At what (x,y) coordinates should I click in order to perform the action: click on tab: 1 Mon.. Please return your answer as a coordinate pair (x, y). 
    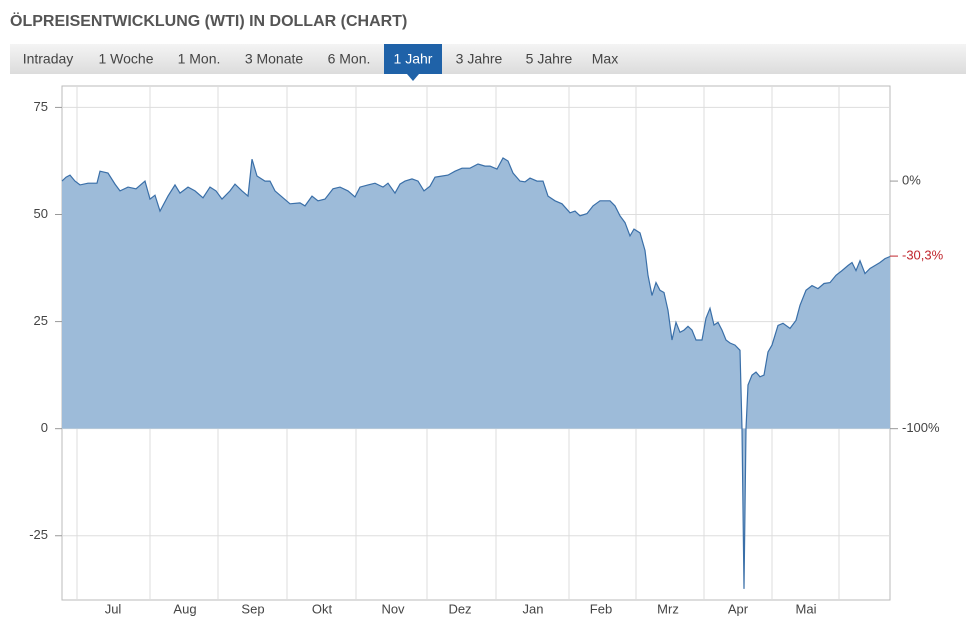
    Looking at the image, I should click on (199, 59).